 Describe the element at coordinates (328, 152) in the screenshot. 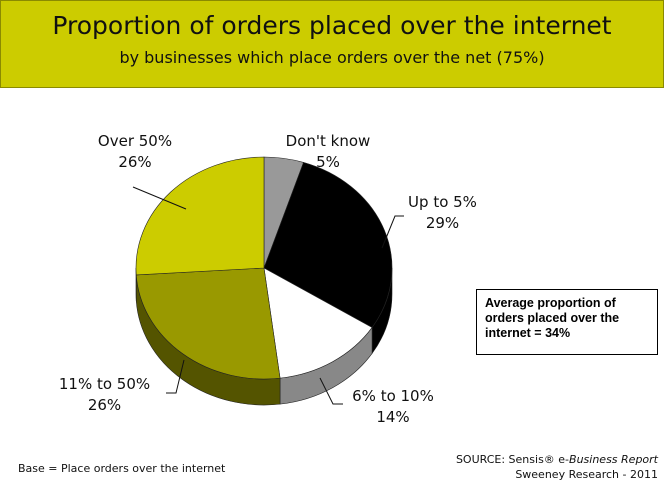

I see `slice-label-dont-know: Don't know 5%` at that location.